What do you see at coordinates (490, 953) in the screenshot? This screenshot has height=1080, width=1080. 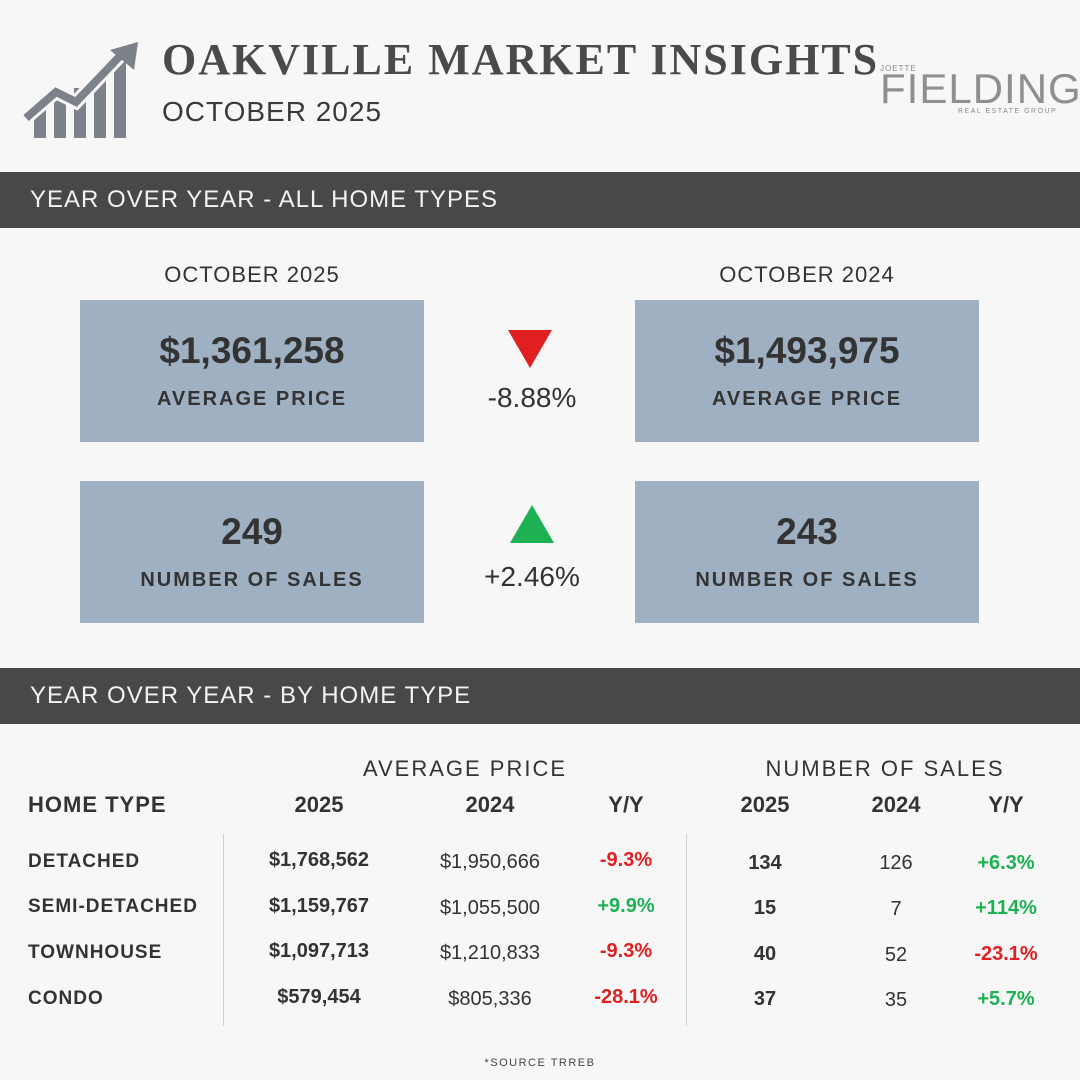 I see `row-price-2024: $1,210,833` at bounding box center [490, 953].